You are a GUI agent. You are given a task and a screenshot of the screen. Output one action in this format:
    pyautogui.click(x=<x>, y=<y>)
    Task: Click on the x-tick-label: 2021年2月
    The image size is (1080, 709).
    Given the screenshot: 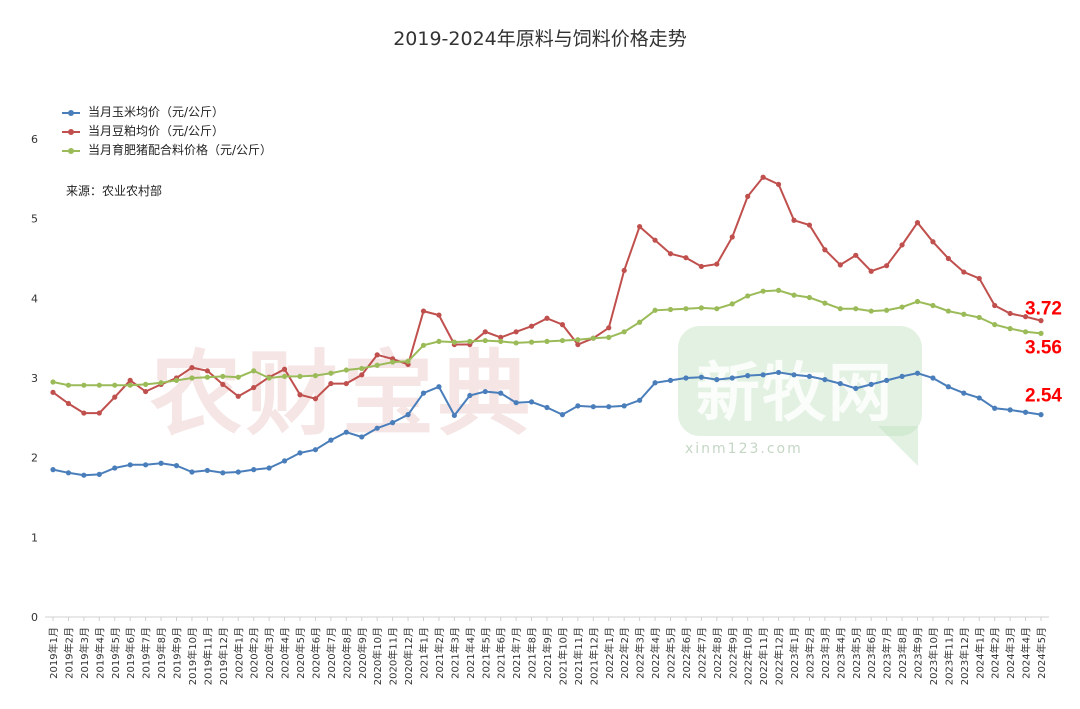 What is the action you would take?
    pyautogui.click(x=439, y=653)
    